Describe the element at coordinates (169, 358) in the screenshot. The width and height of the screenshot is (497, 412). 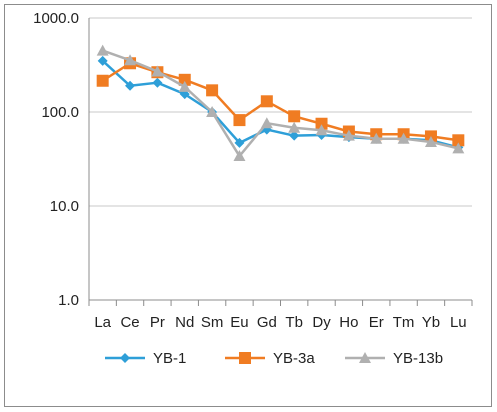
I see `legend-label: YB-1` at that location.